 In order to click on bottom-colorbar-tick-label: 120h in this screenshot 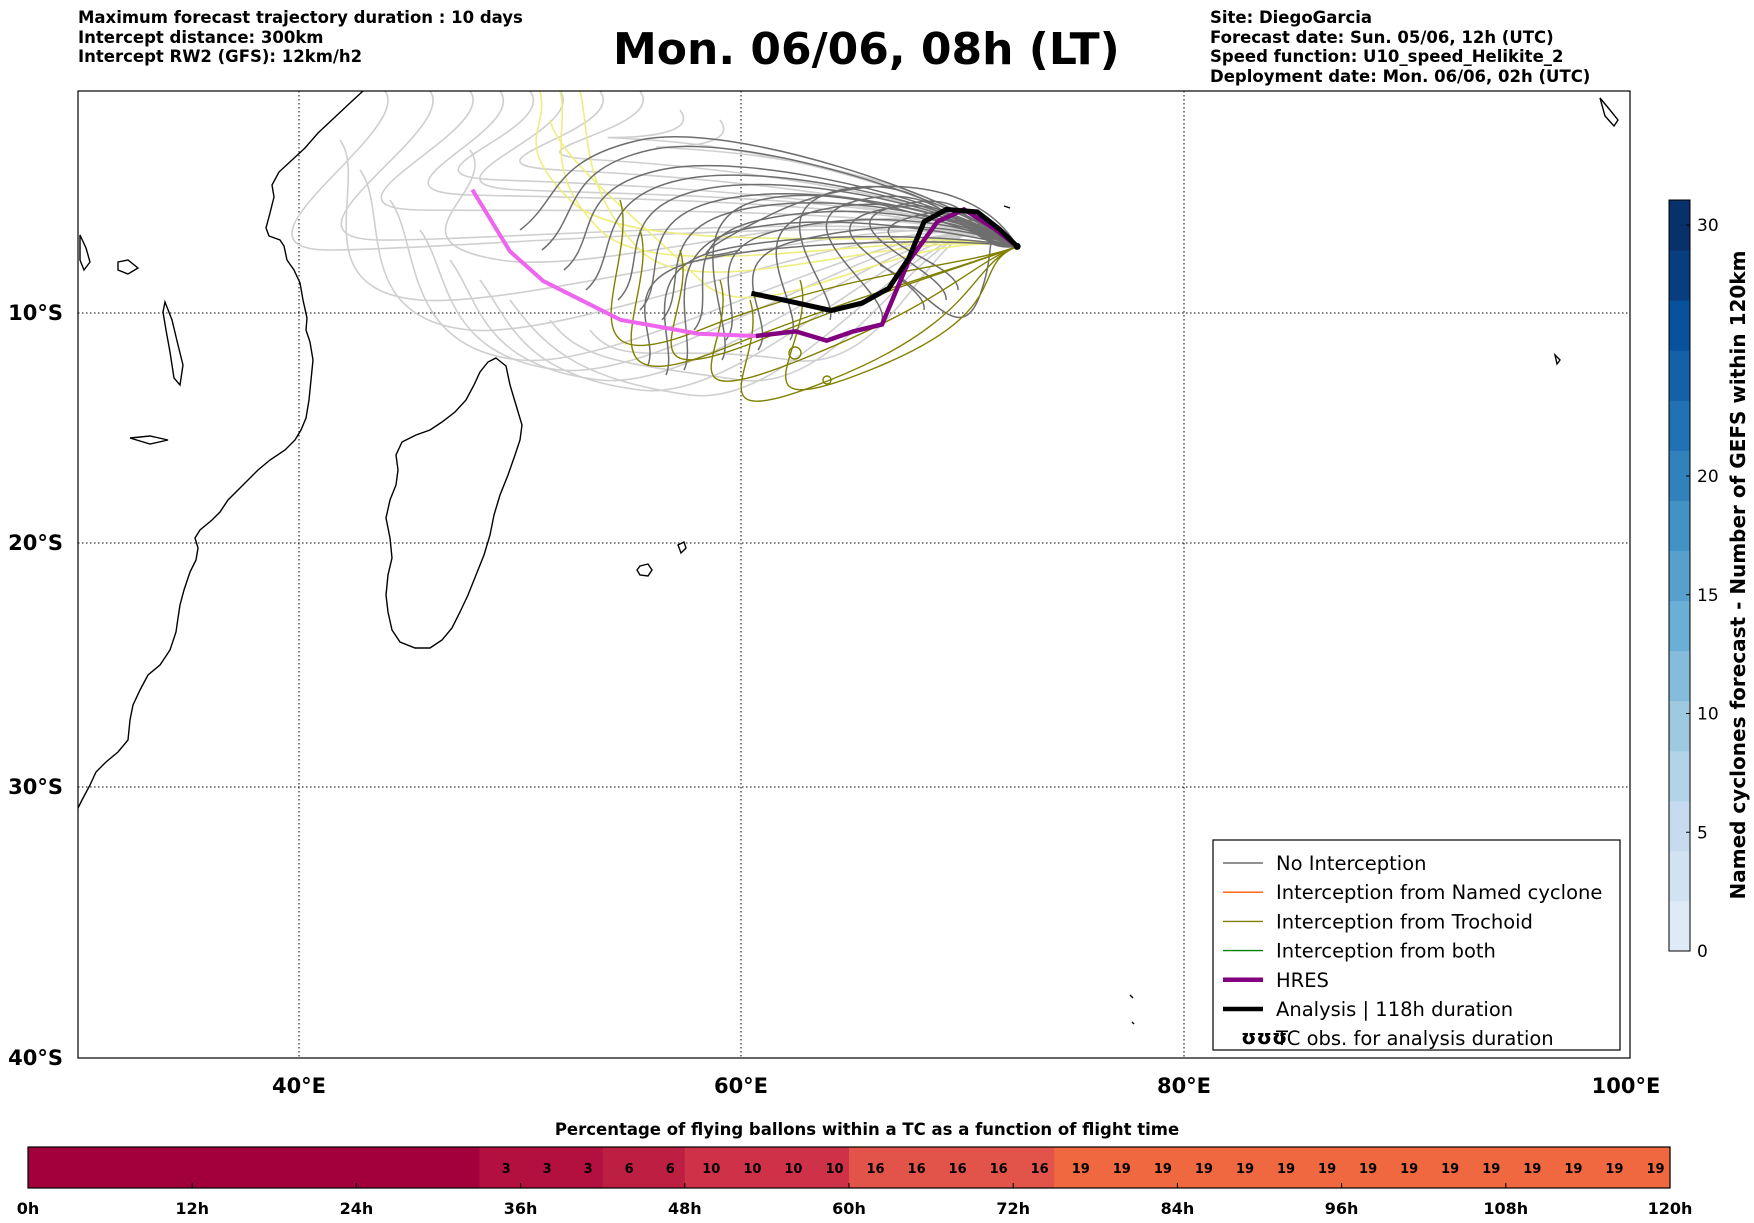, I will do `click(1670, 1208)`.